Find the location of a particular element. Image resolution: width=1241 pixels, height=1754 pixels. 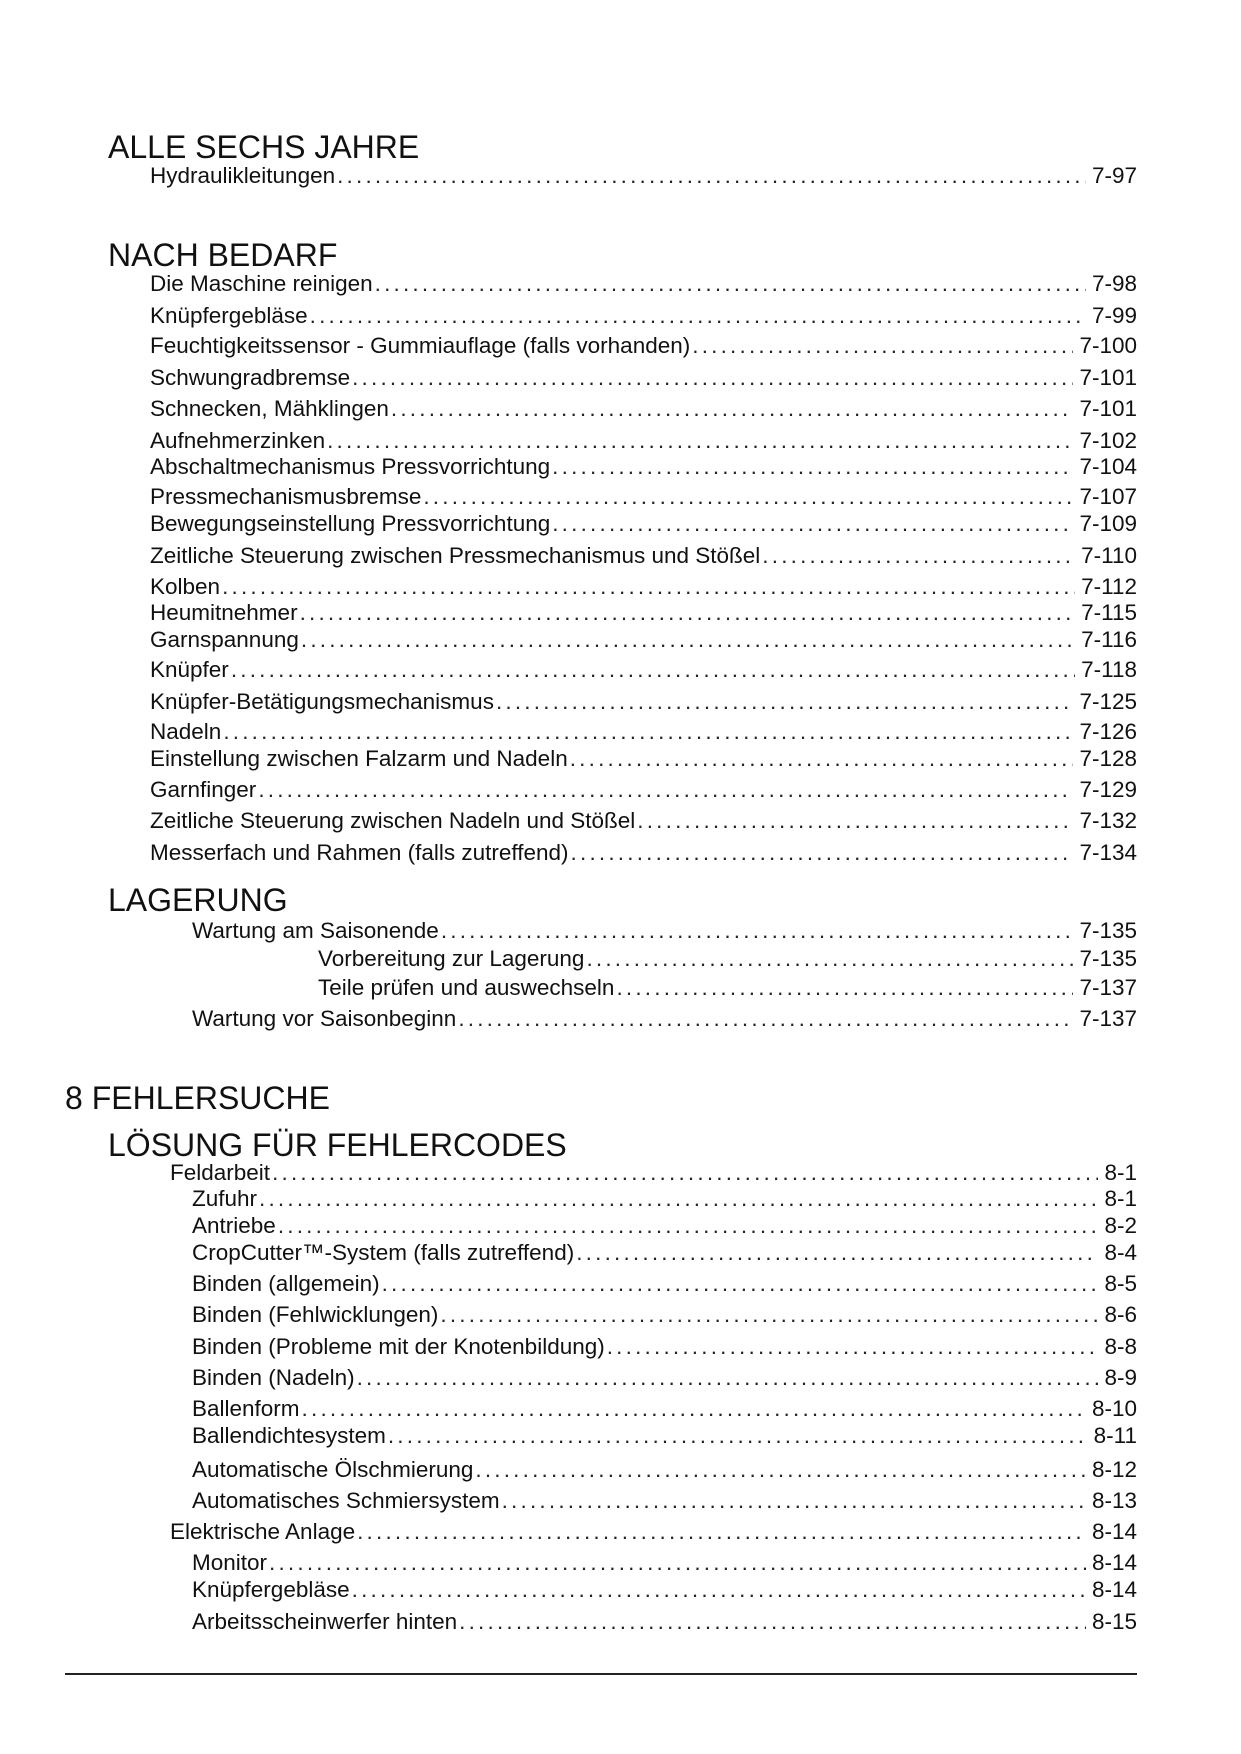

toc-entry-page: 7-137 is located at coordinates (1108, 1018).